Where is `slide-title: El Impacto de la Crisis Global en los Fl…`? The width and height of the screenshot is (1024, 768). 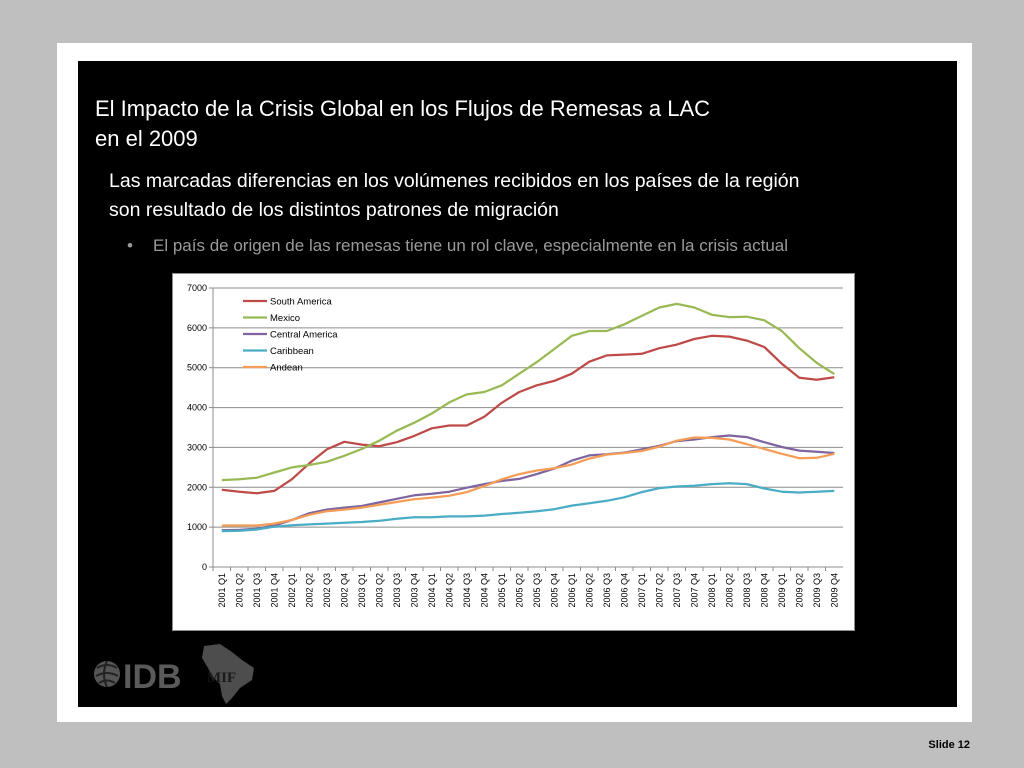
slide-title: El Impacto de la Crisis Global en los Fl… is located at coordinates (475, 124).